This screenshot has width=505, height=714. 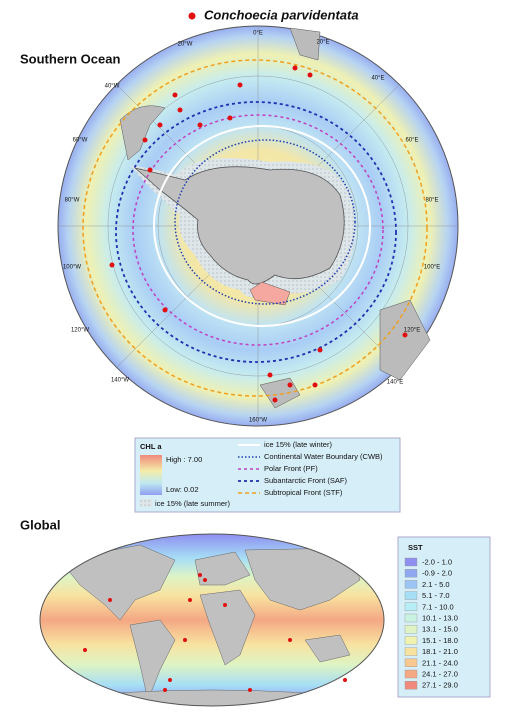 What do you see at coordinates (192, 16) in the screenshot?
I see `legend-dot` at bounding box center [192, 16].